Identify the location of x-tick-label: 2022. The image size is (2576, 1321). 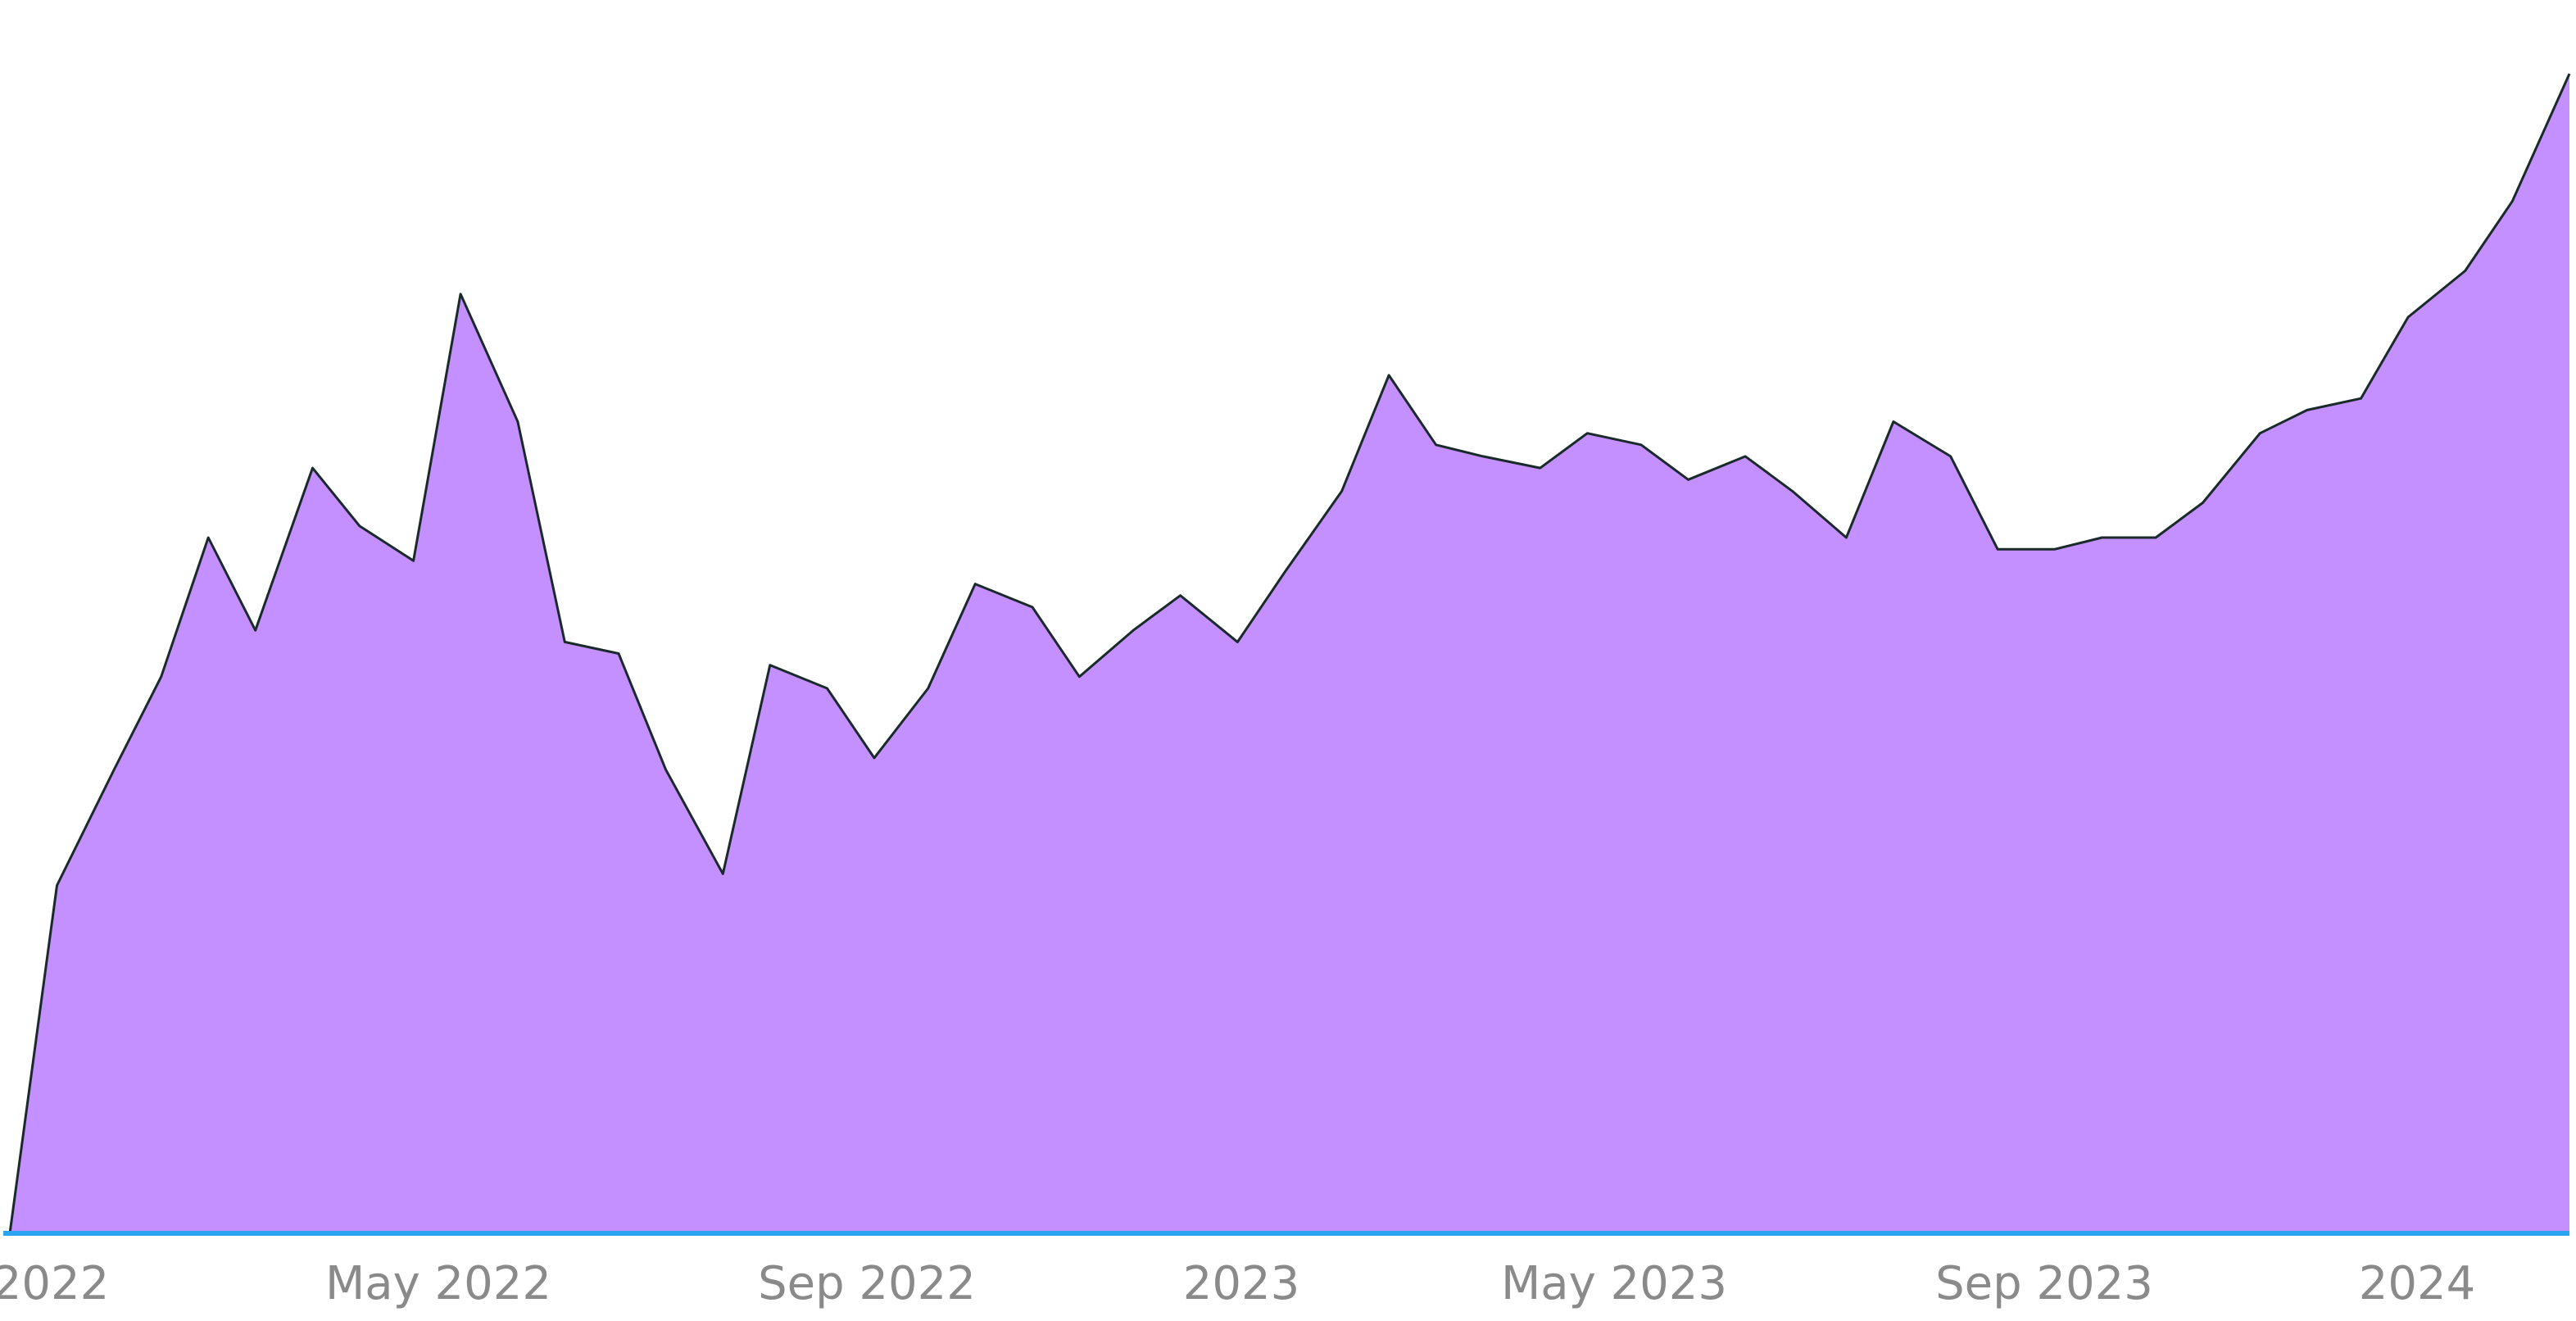
(54, 1284).